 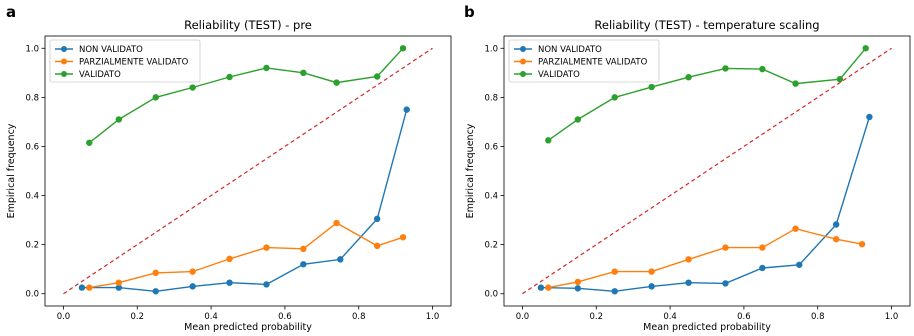 What do you see at coordinates (248, 25) in the screenshot?
I see `chart-title-a: Reliability (TEST) - pre` at bounding box center [248, 25].